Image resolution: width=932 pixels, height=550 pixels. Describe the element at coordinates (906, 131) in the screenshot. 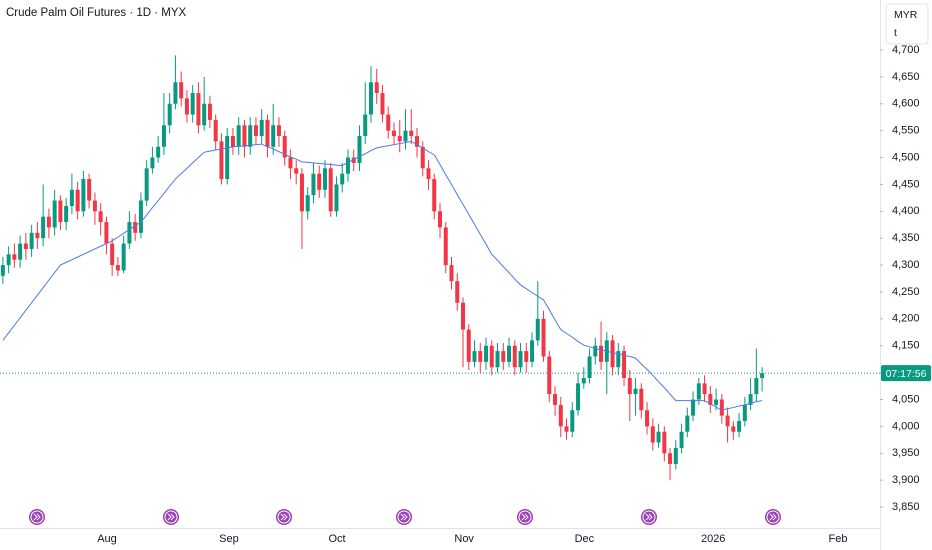

I see `y-tick-label: 4,550` at that location.